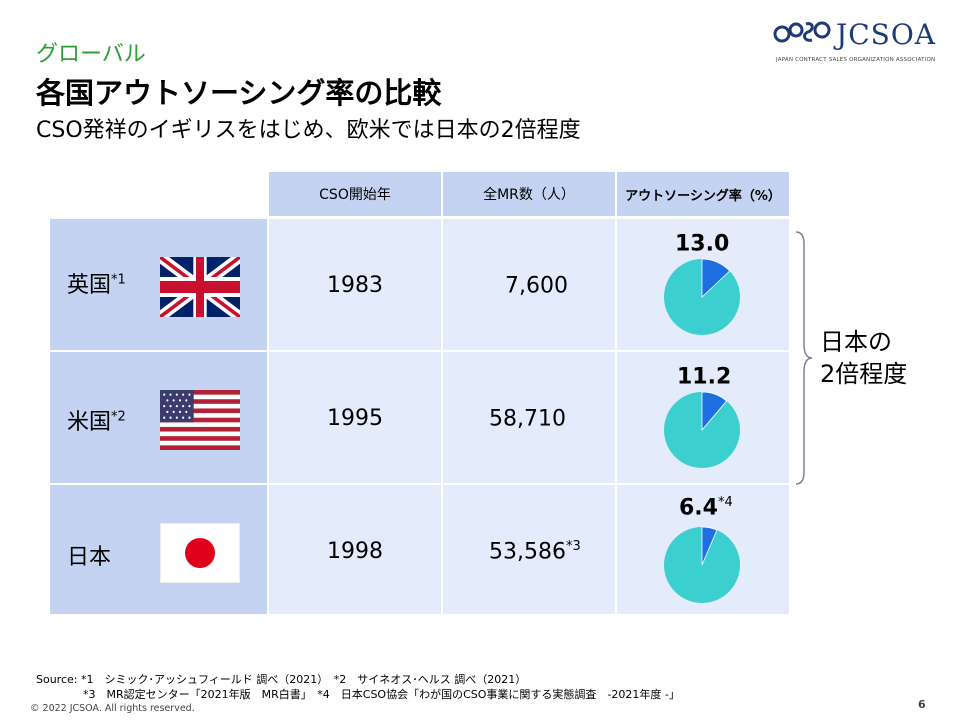 This screenshot has height=720, width=960. Describe the element at coordinates (158, 417) in the screenshot. I see `row-label-us: 米国*2` at that location.